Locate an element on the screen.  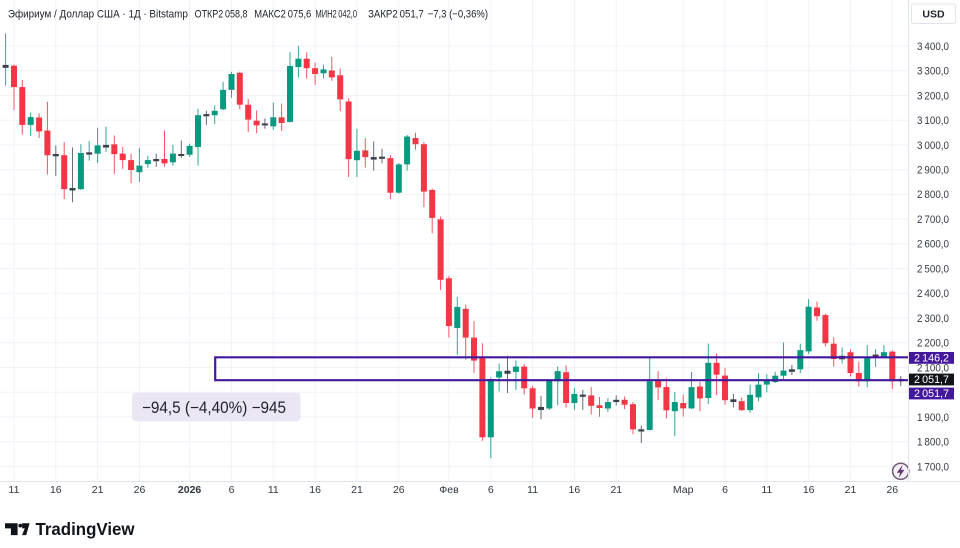
svg-text: 3 000,0 is located at coordinates (933, 146).